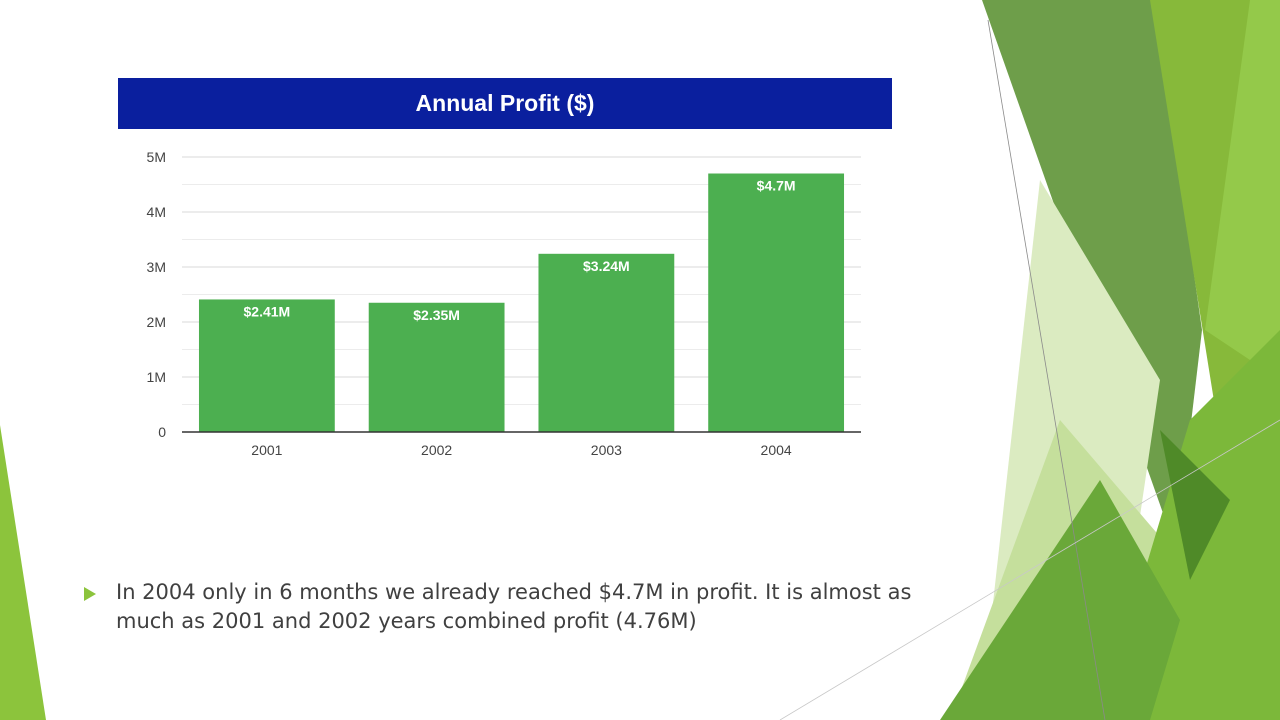 Image resolution: width=1280 pixels, height=720 pixels. What do you see at coordinates (156, 377) in the screenshot?
I see `y-tick-label: 1M` at bounding box center [156, 377].